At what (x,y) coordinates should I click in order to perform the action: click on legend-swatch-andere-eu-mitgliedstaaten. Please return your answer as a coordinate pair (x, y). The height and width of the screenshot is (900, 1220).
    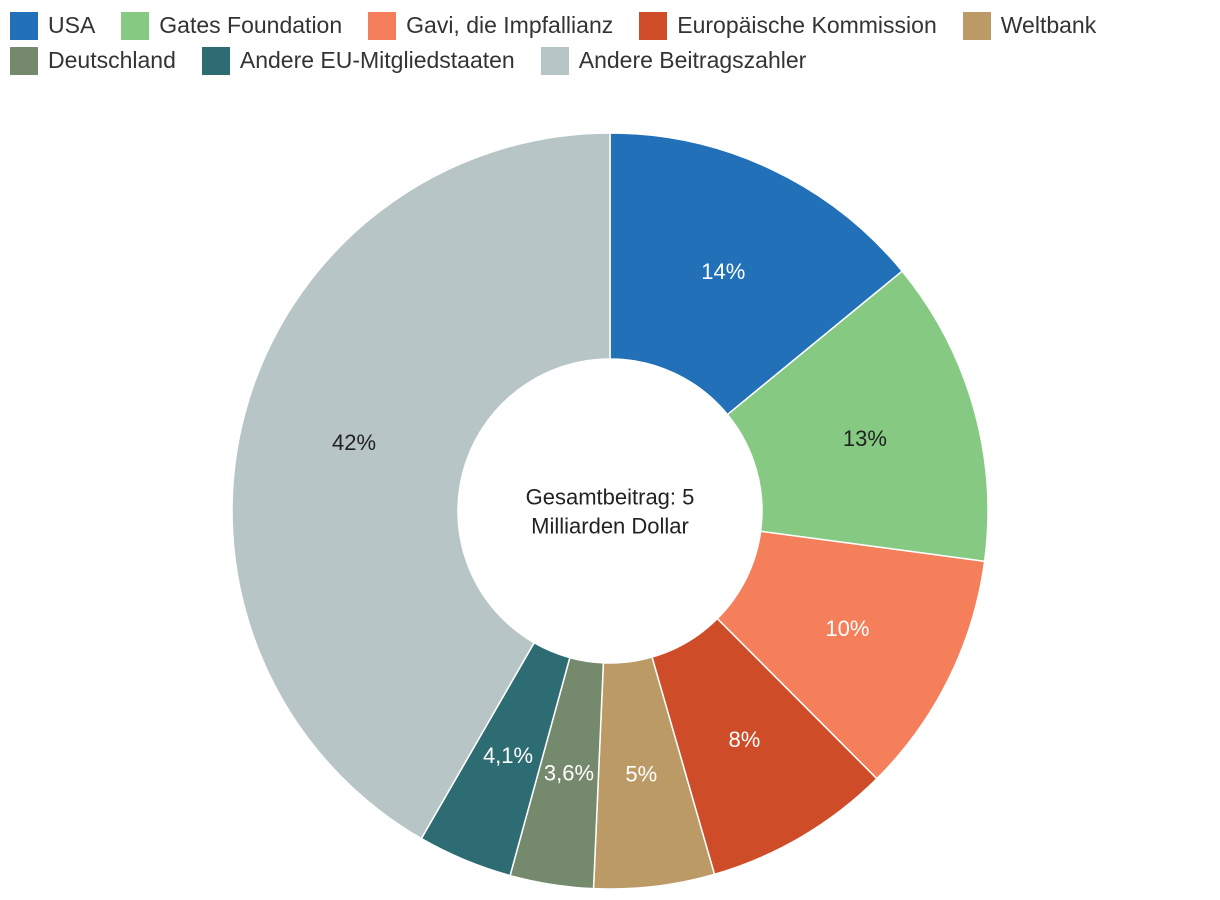
    Looking at the image, I should click on (215, 60).